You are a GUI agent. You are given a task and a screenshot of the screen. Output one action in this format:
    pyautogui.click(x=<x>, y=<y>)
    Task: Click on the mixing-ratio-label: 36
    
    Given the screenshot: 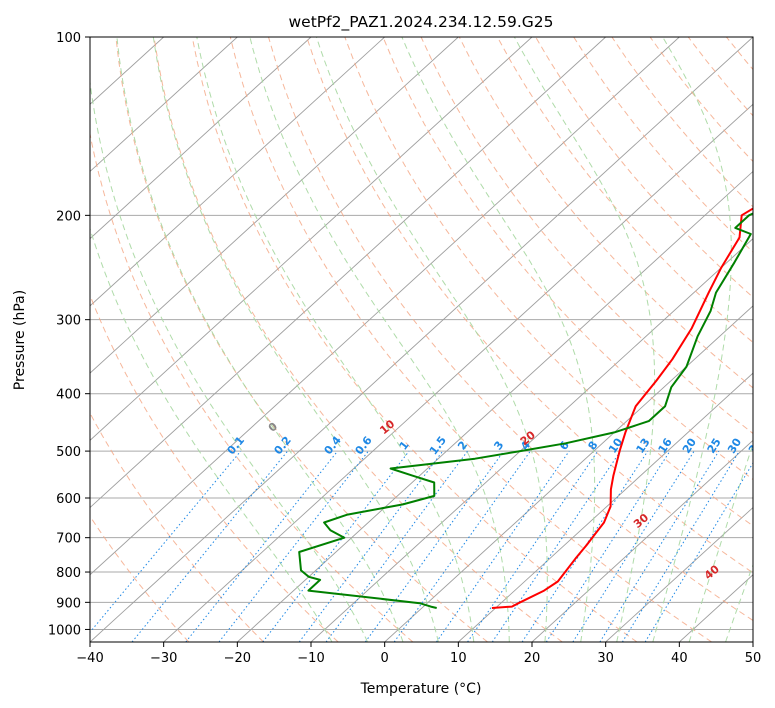 What is the action you would take?
    pyautogui.click(x=755, y=446)
    